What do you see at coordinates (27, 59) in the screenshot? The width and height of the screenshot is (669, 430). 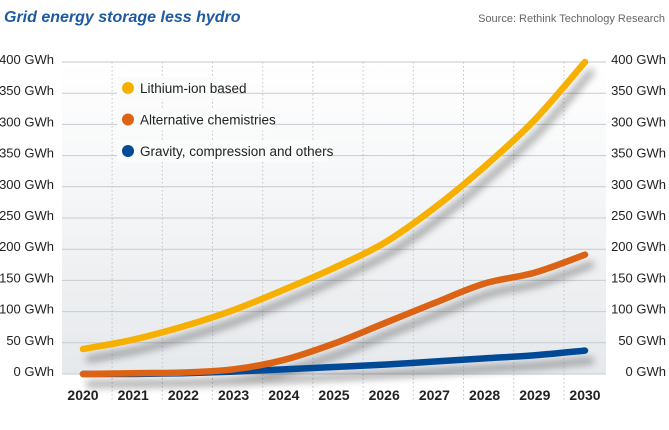 I see `y-tick-label-left: 400 GWh` at bounding box center [27, 59].